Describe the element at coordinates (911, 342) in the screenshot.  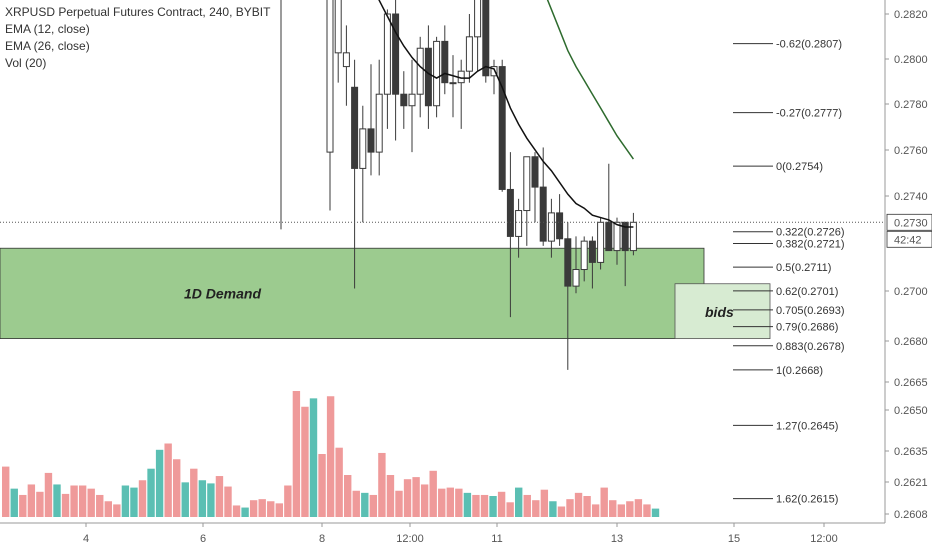
I see `price-tick-label: 0.2680` at that location.